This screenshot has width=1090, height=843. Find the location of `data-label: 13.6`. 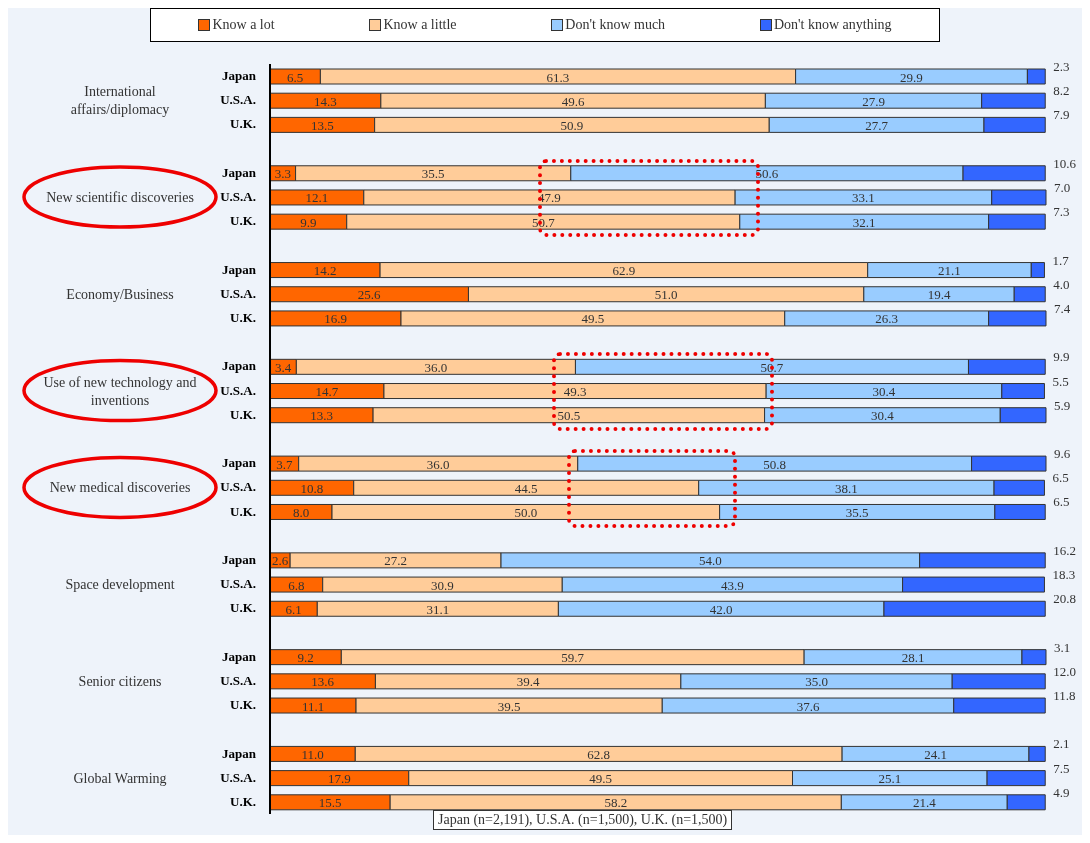

data-label: 13.6 is located at coordinates (323, 682).